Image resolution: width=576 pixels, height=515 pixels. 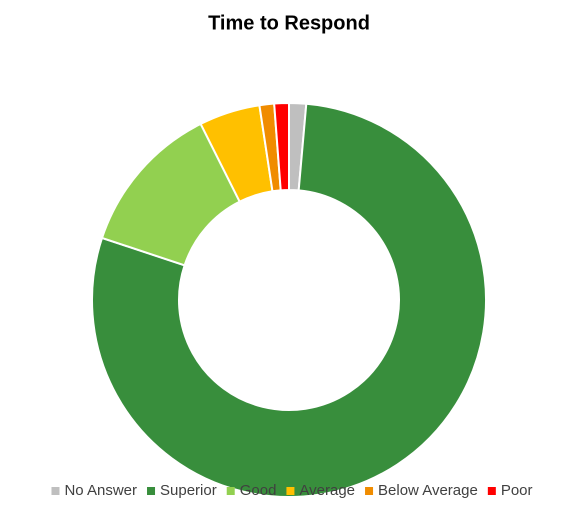 I want to click on chart-title: Time to Respond, so click(x=289, y=23).